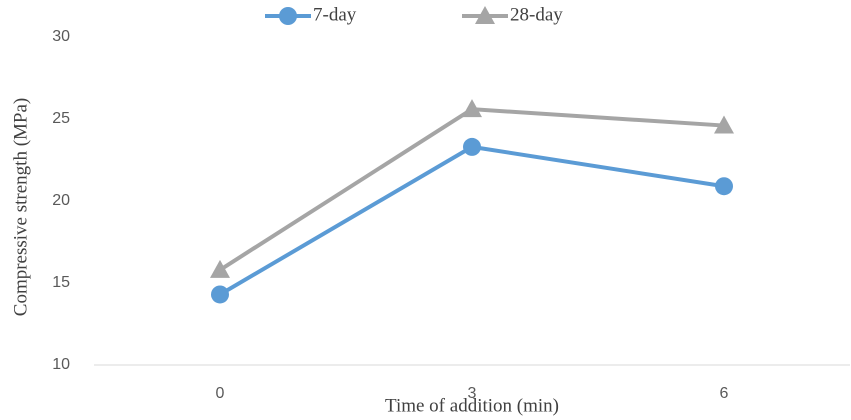  I want to click on x-tick-label: 6, so click(724, 393).